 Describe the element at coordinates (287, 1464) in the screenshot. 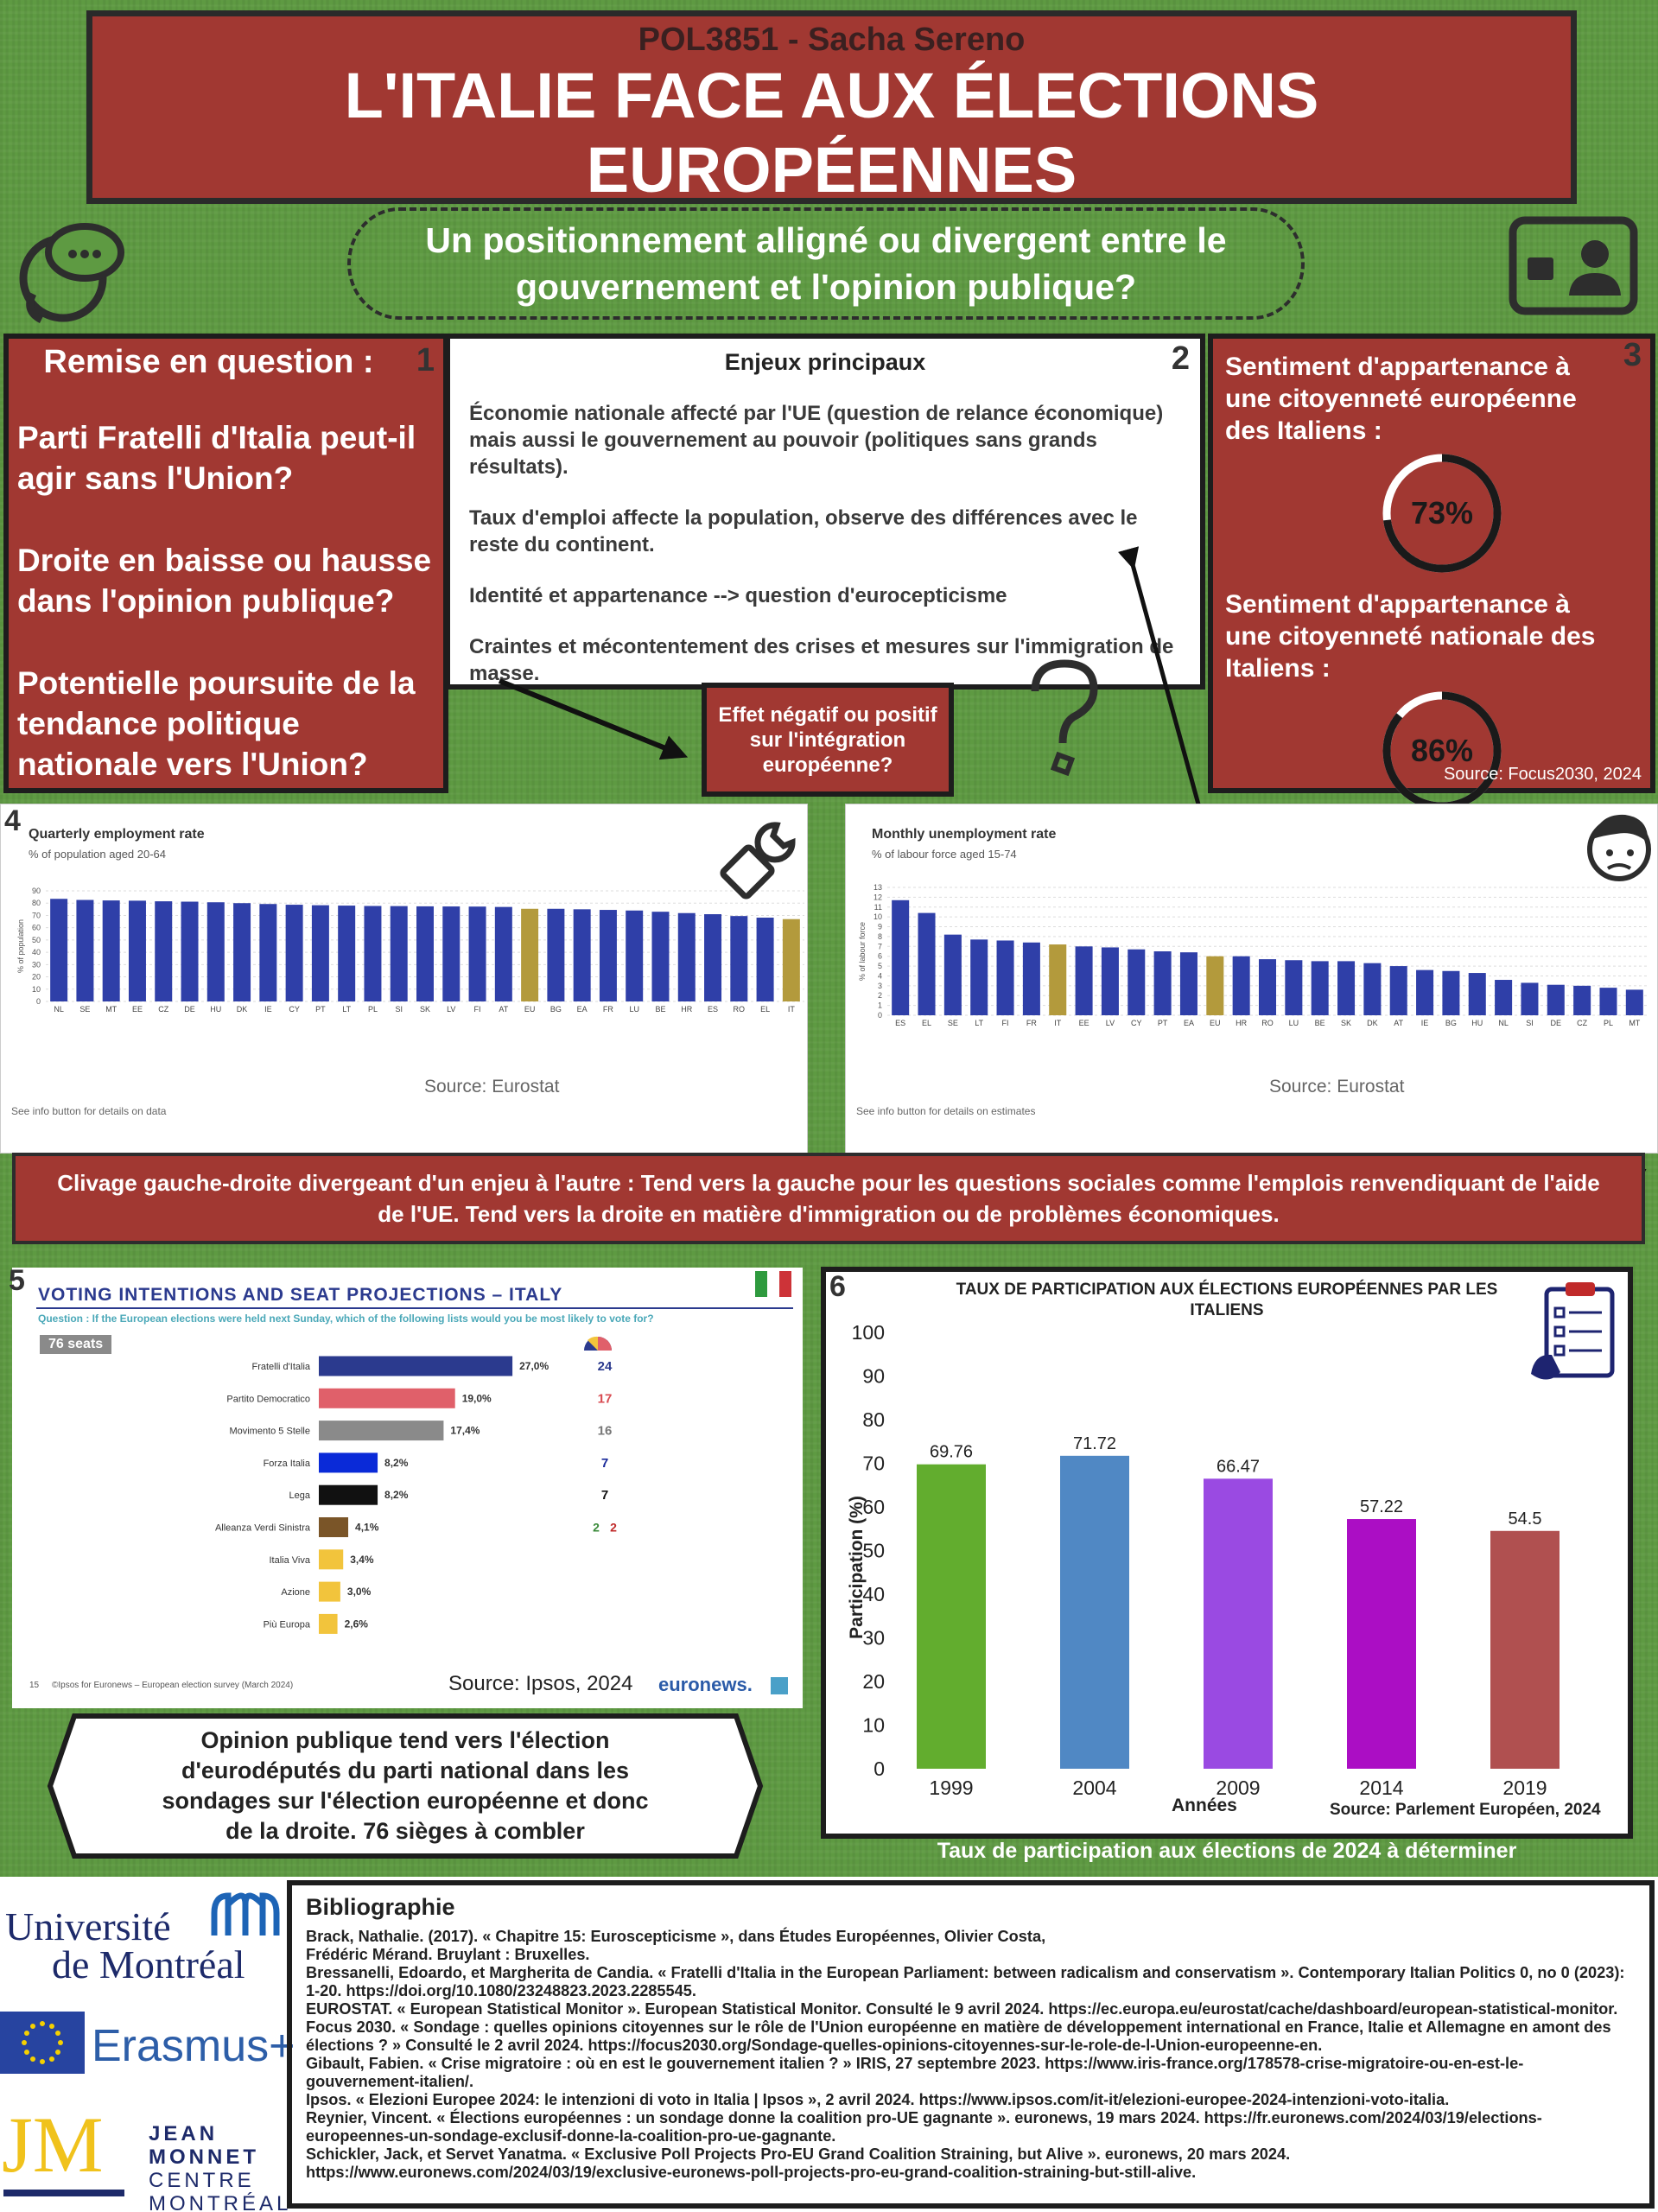

I see `poll-party-label: Forza Italia` at that location.